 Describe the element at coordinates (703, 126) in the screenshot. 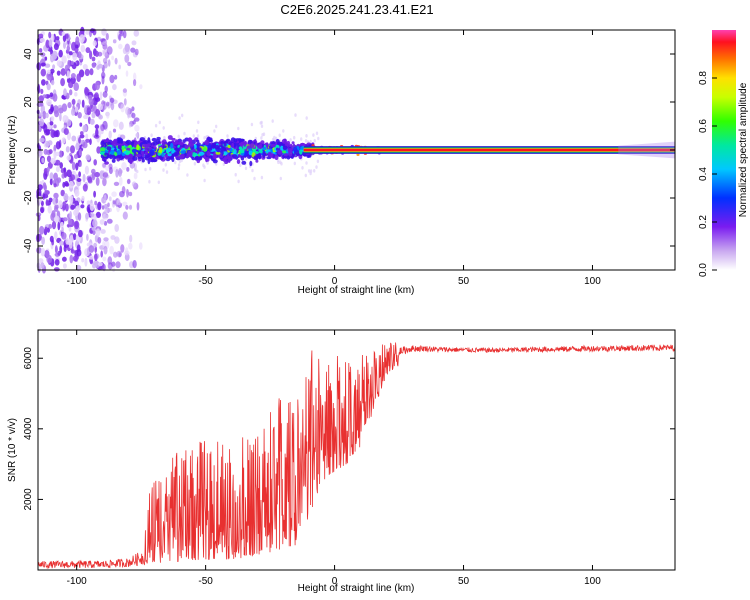

I see `colorbar-tick-label: 0.6` at that location.